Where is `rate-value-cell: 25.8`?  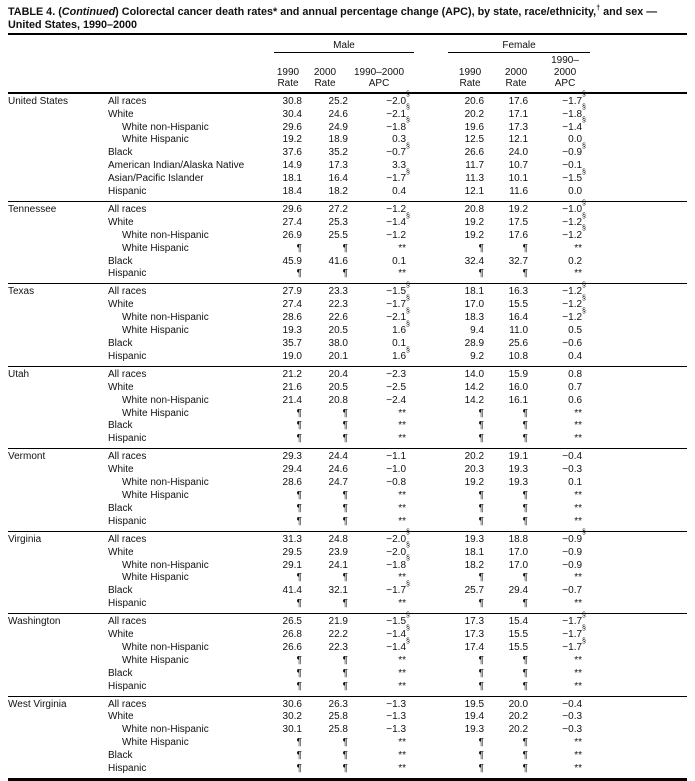 rate-value-cell: 25.8 is located at coordinates (338, 717).